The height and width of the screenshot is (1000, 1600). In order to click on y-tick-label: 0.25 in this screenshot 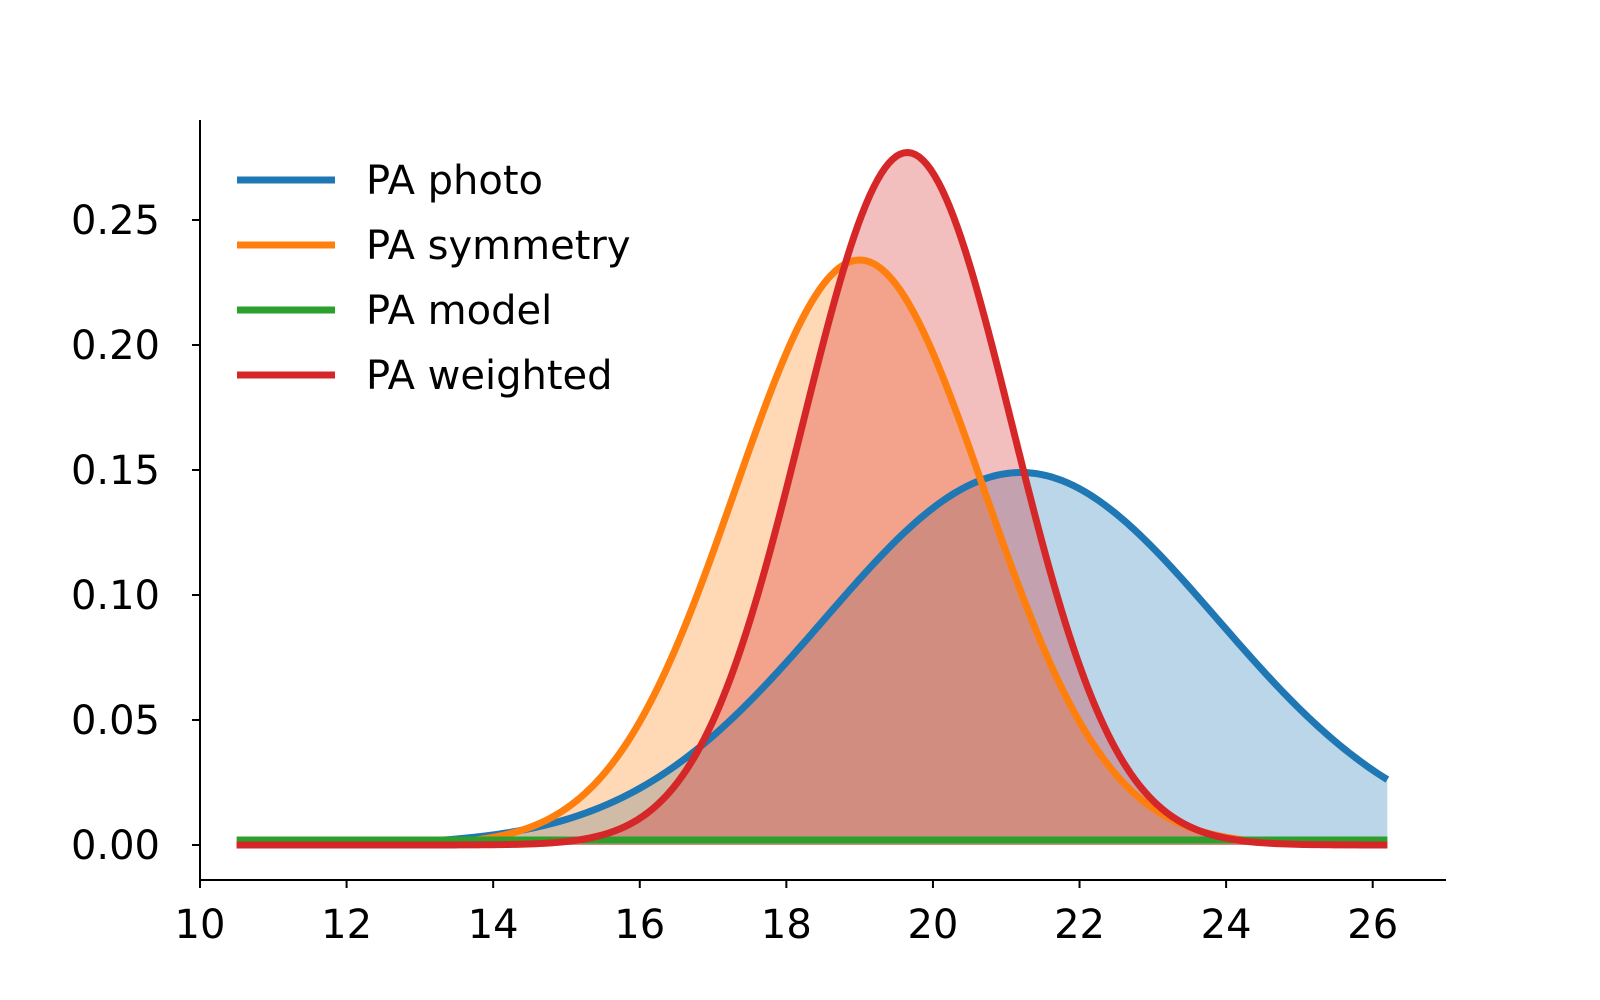, I will do `click(115, 221)`.